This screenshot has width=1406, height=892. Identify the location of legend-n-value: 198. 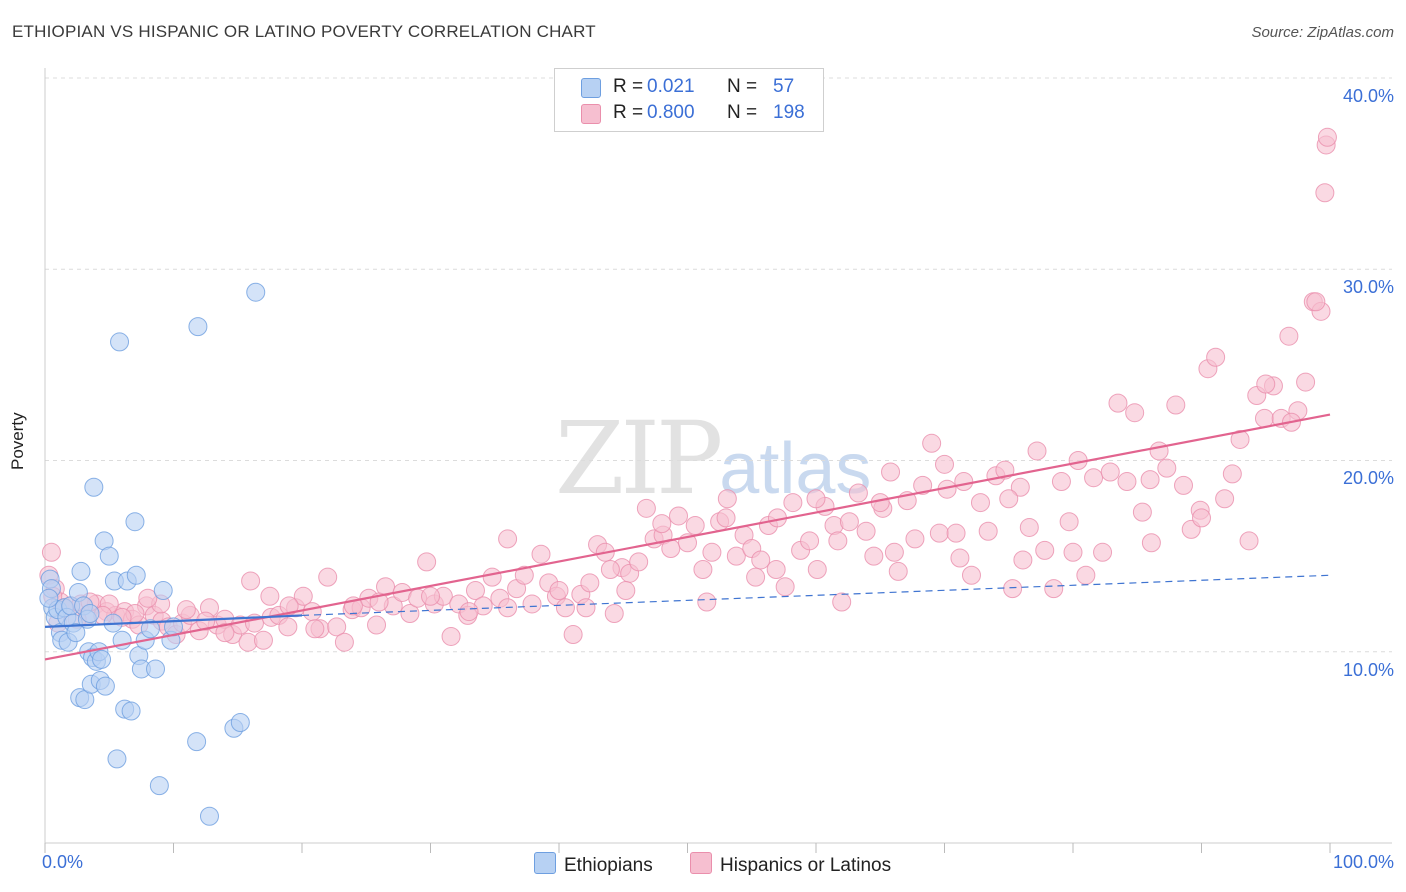
(789, 112).